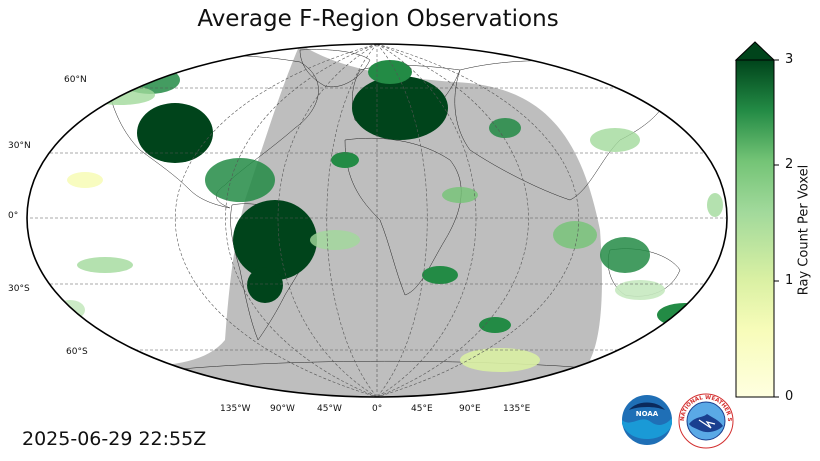  Describe the element at coordinates (789, 396) in the screenshot. I see `colorbar-tick-0: 0` at that location.